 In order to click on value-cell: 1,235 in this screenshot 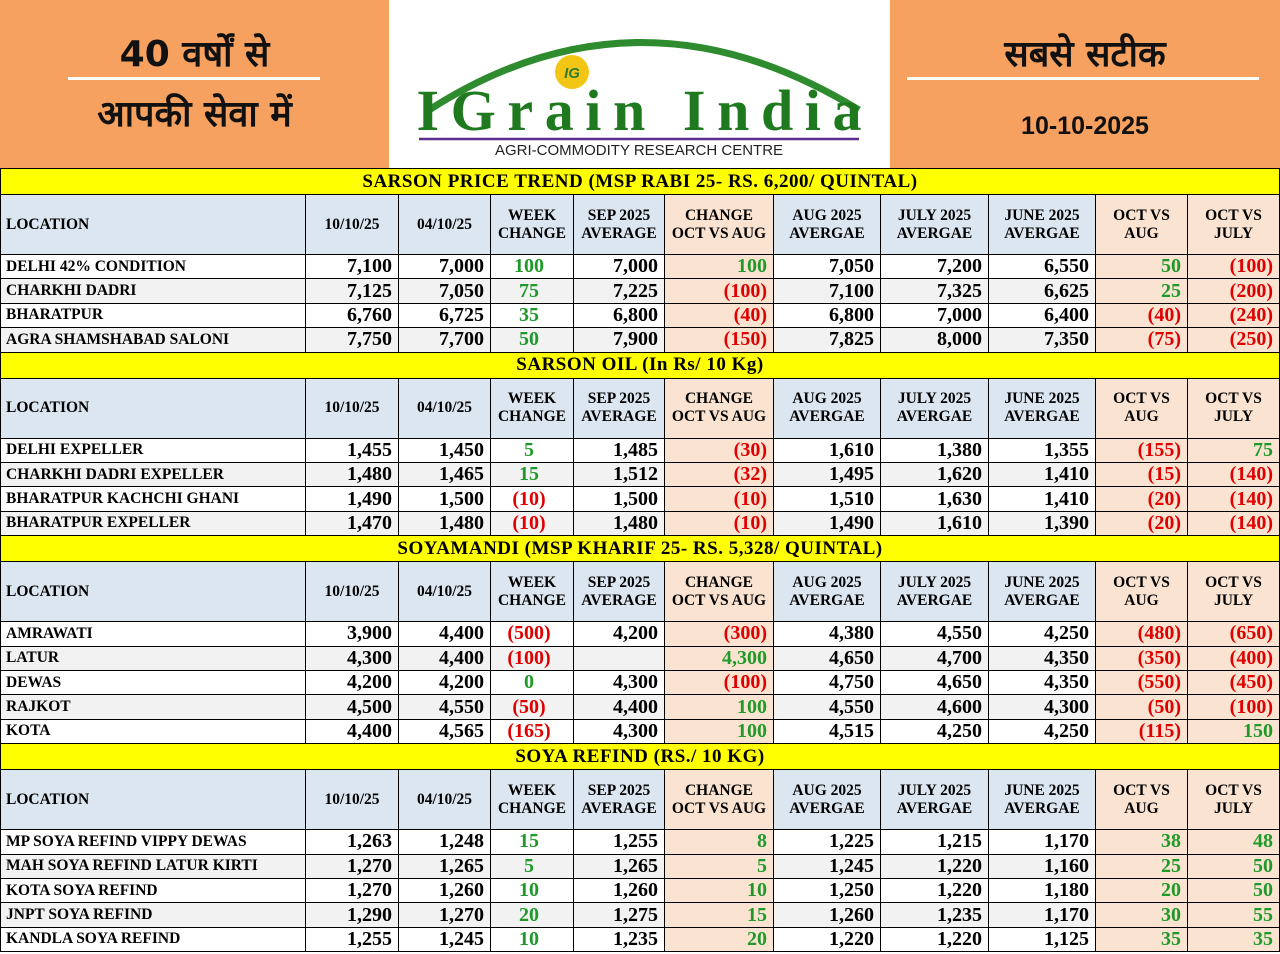, I will do `click(619, 939)`.